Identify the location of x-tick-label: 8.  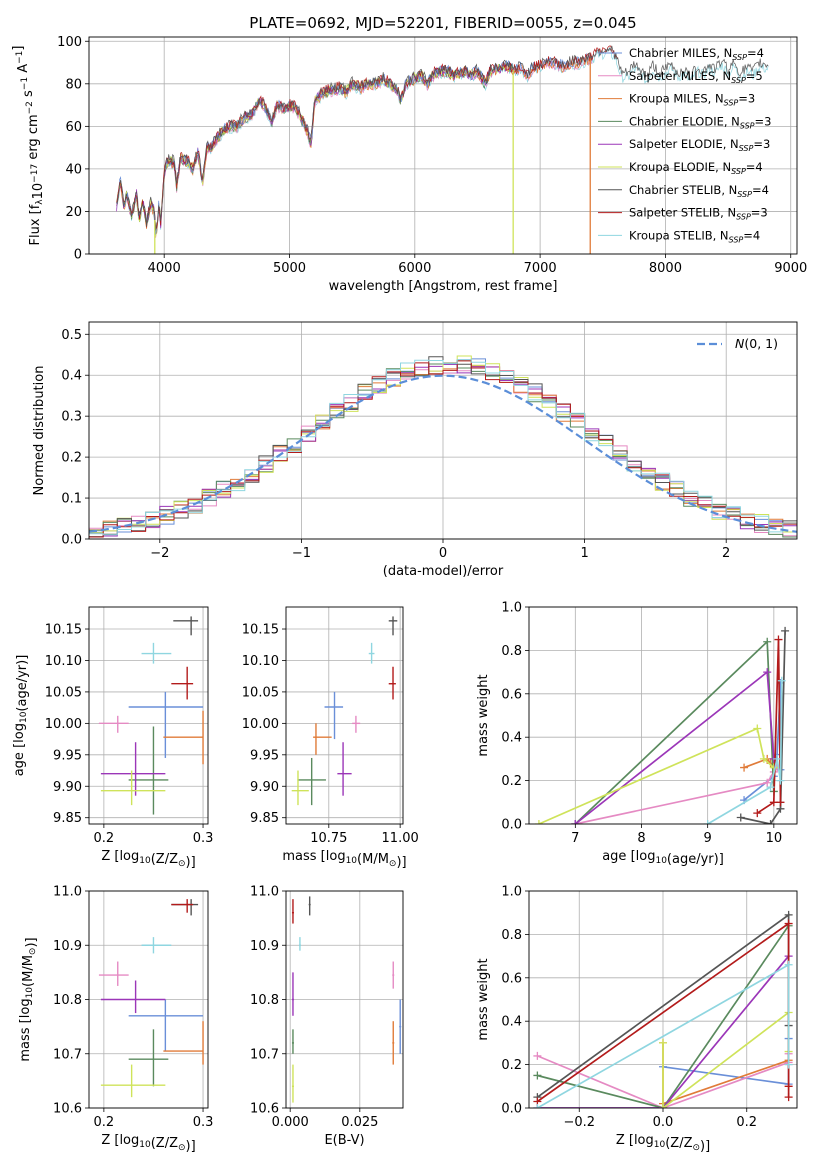
(641, 838).